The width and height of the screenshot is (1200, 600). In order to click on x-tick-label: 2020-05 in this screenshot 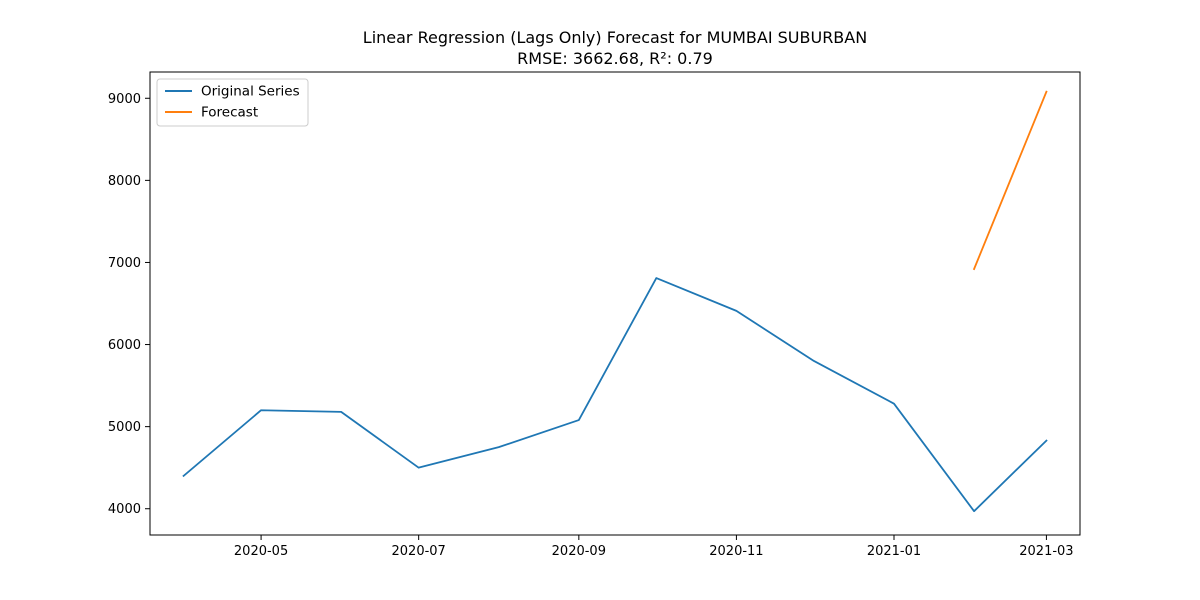, I will do `click(261, 551)`.